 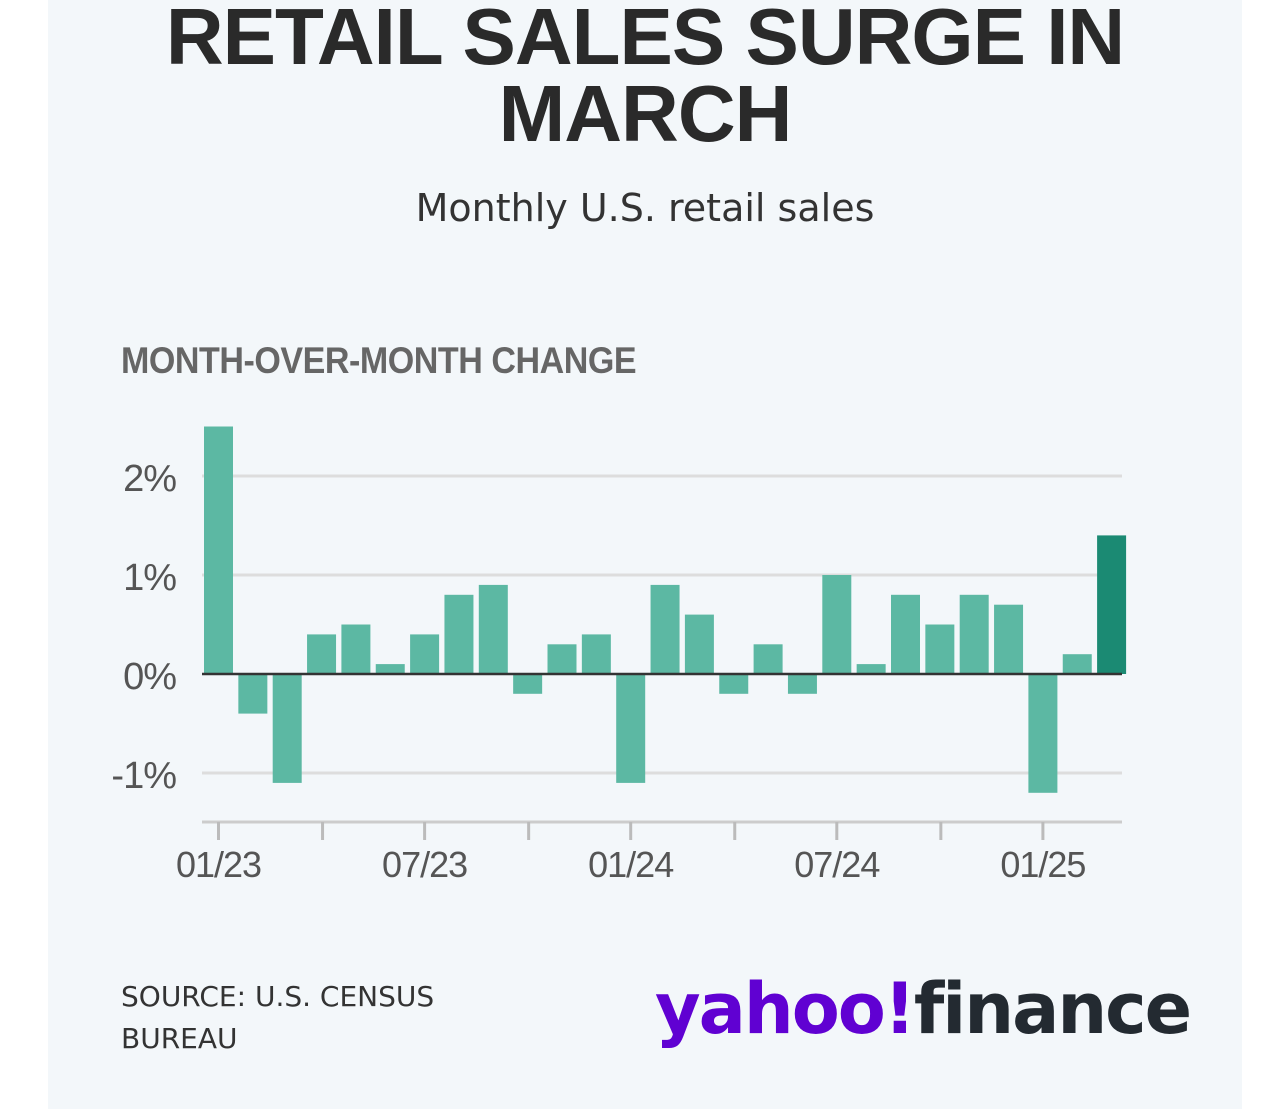 I want to click on yahoo-finance-logo: yahoo!finance, so click(x=923, y=1009).